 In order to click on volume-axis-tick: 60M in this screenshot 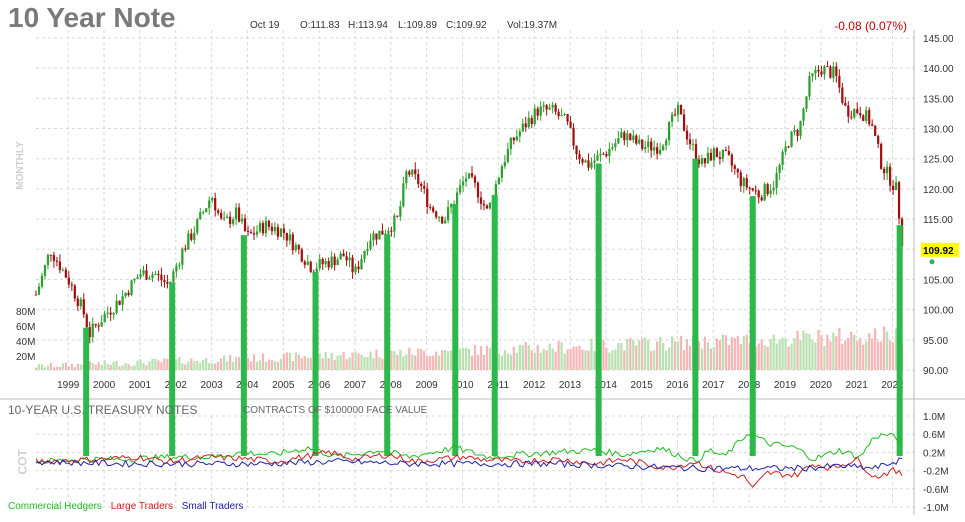, I will do `click(25, 327)`.